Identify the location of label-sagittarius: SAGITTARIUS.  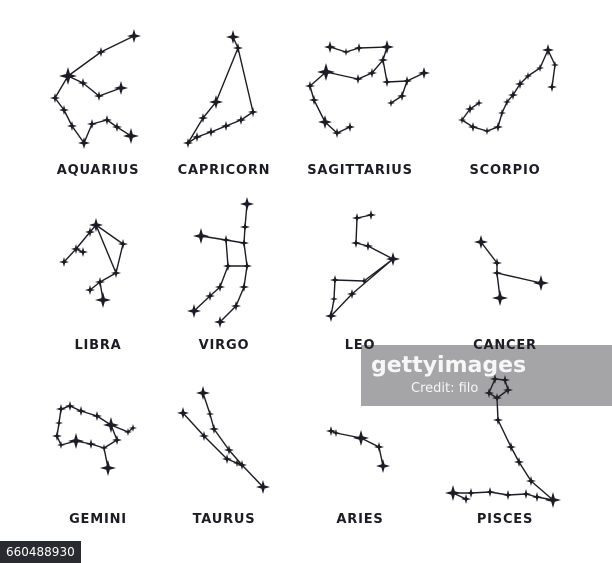
(360, 170).